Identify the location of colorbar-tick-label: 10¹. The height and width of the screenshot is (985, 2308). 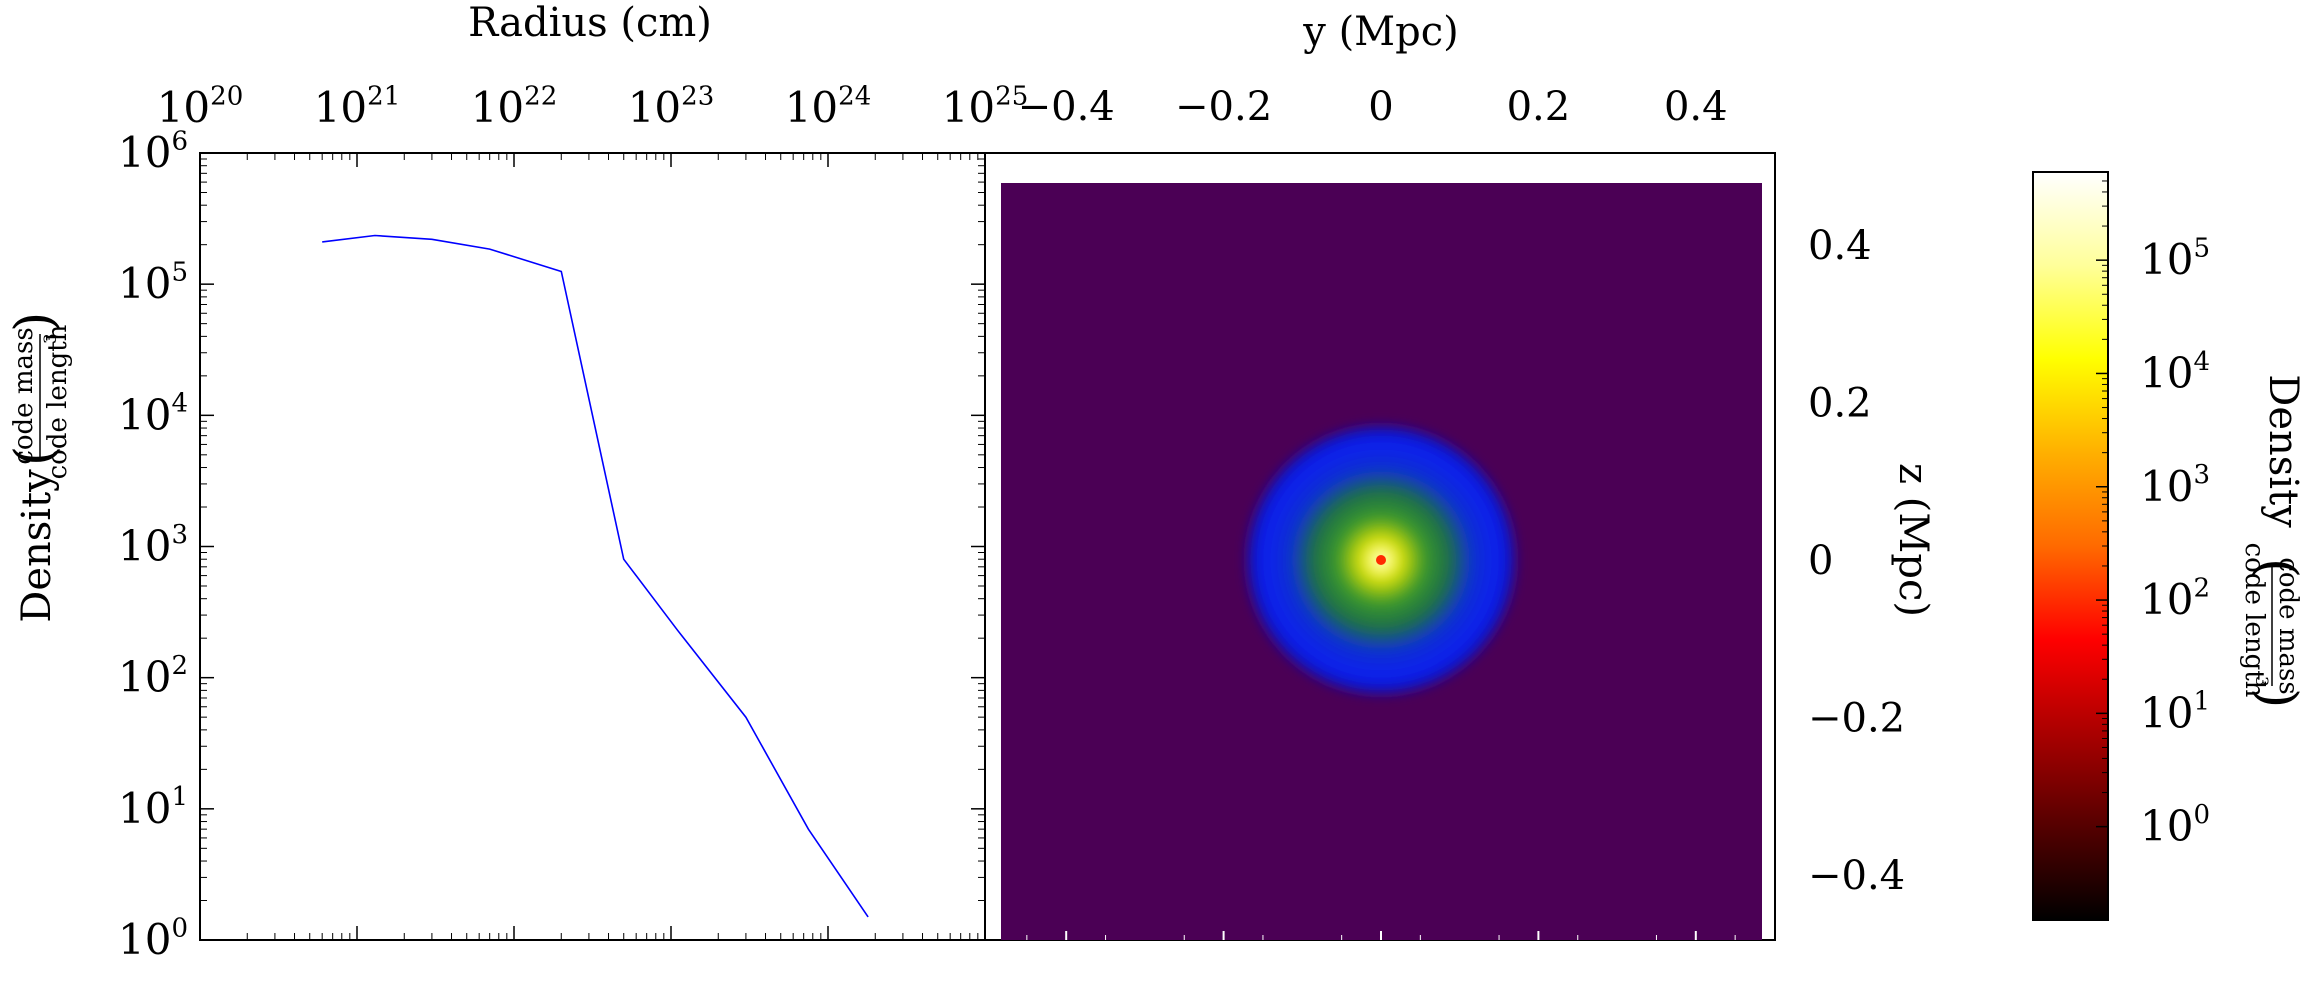
(2175, 712).